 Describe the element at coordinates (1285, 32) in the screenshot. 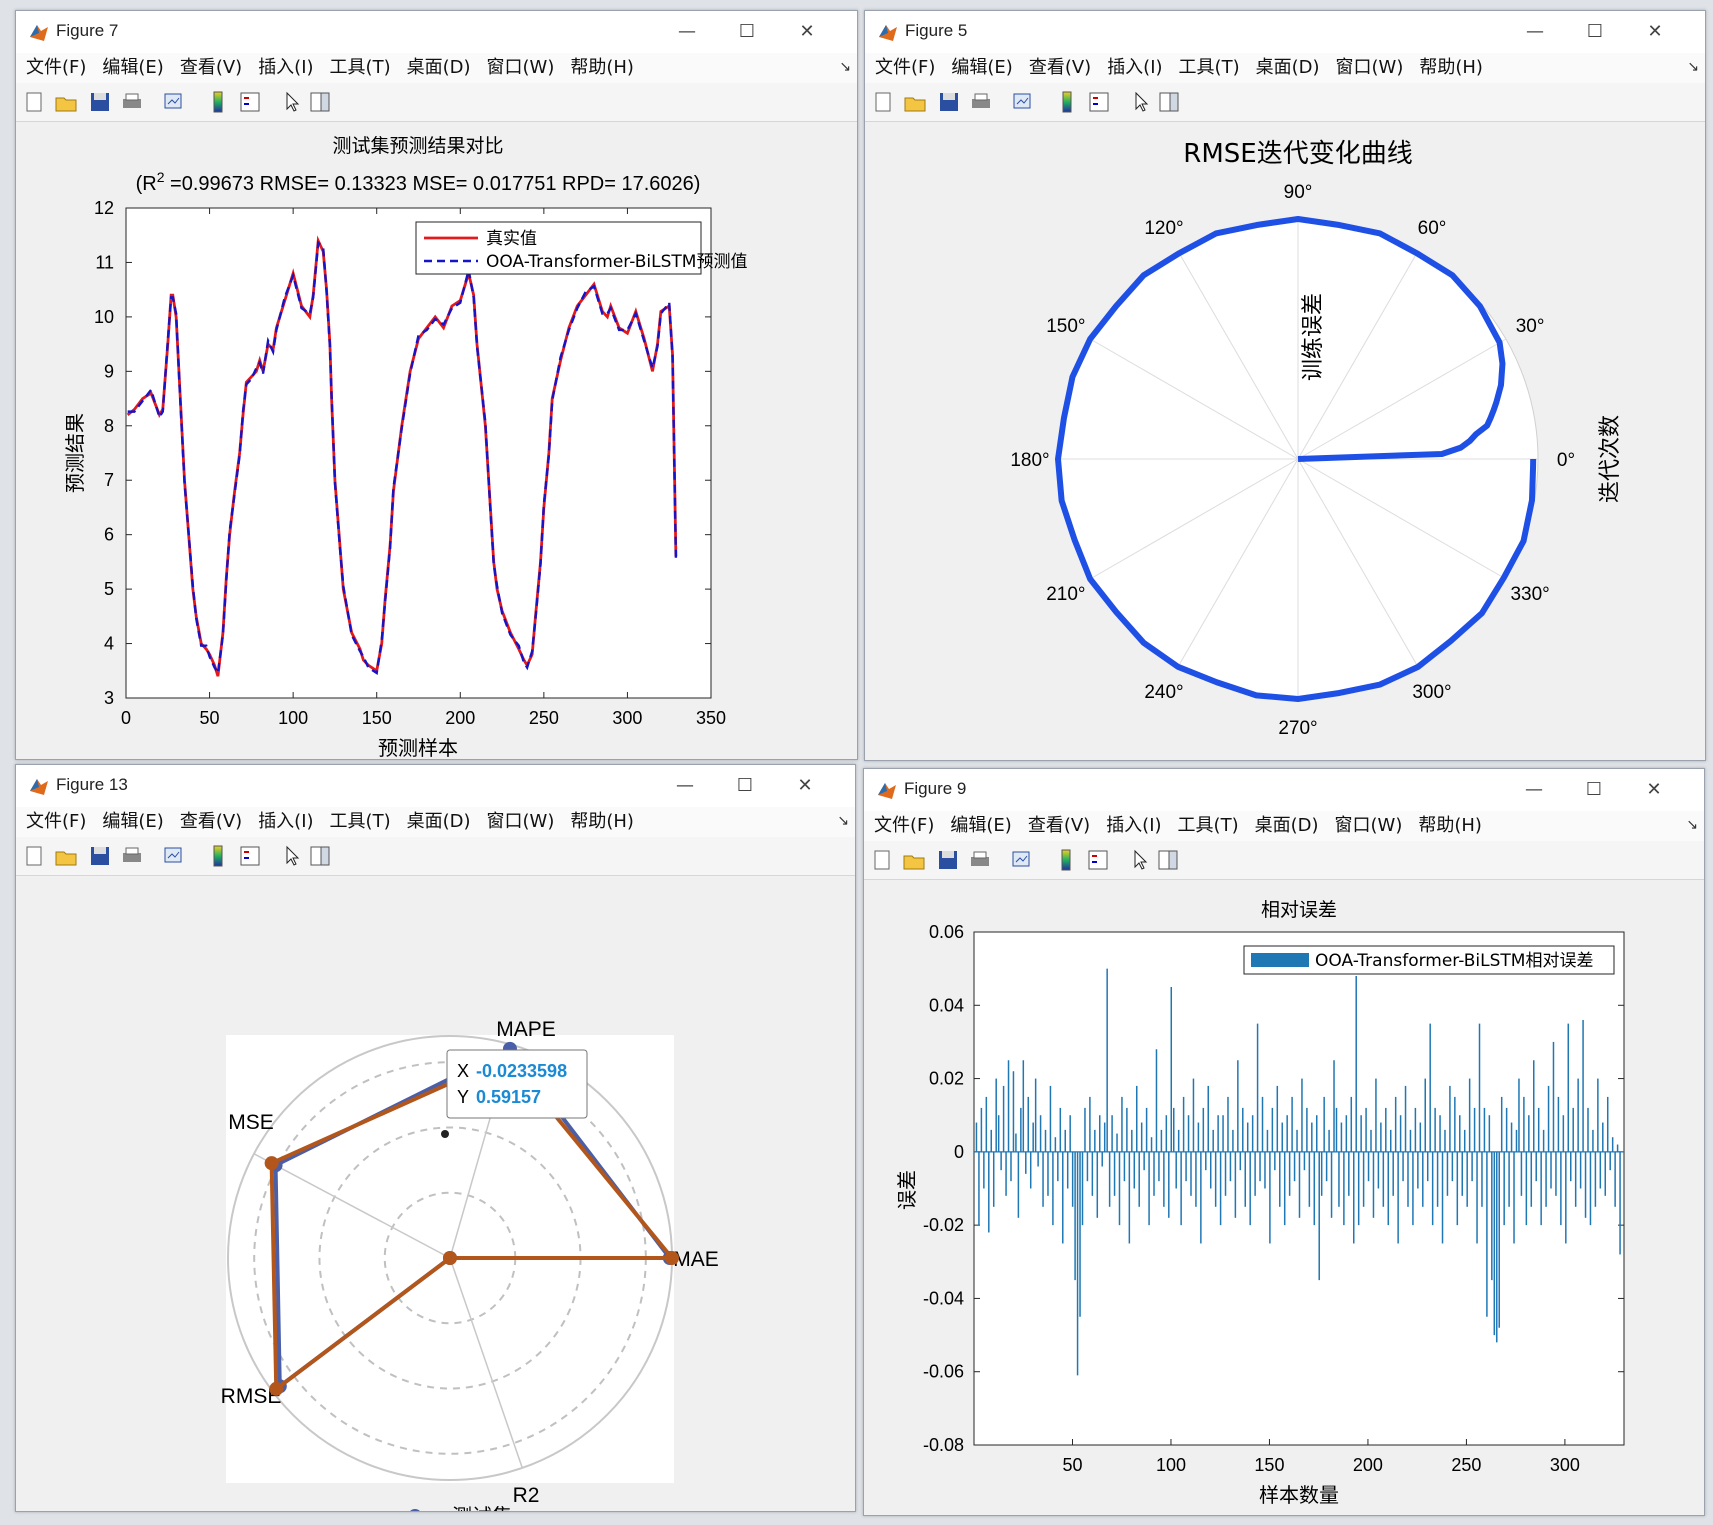

I see `title-bar: Figure 5 — ☐ ✕` at that location.